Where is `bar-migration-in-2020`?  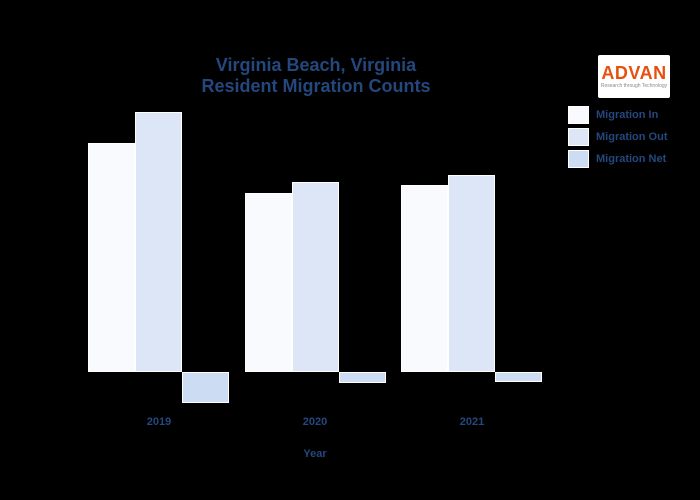
bar-migration-in-2020 is located at coordinates (268, 282).